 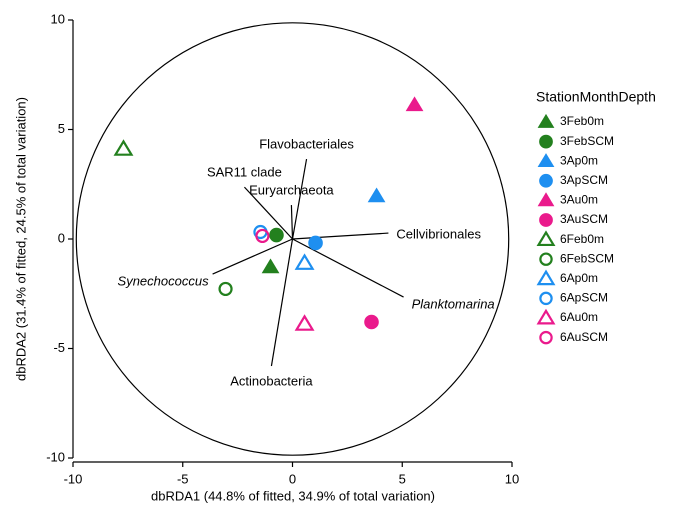 What do you see at coordinates (306, 144) in the screenshot?
I see `vector-label: Flavobacteriales` at bounding box center [306, 144].